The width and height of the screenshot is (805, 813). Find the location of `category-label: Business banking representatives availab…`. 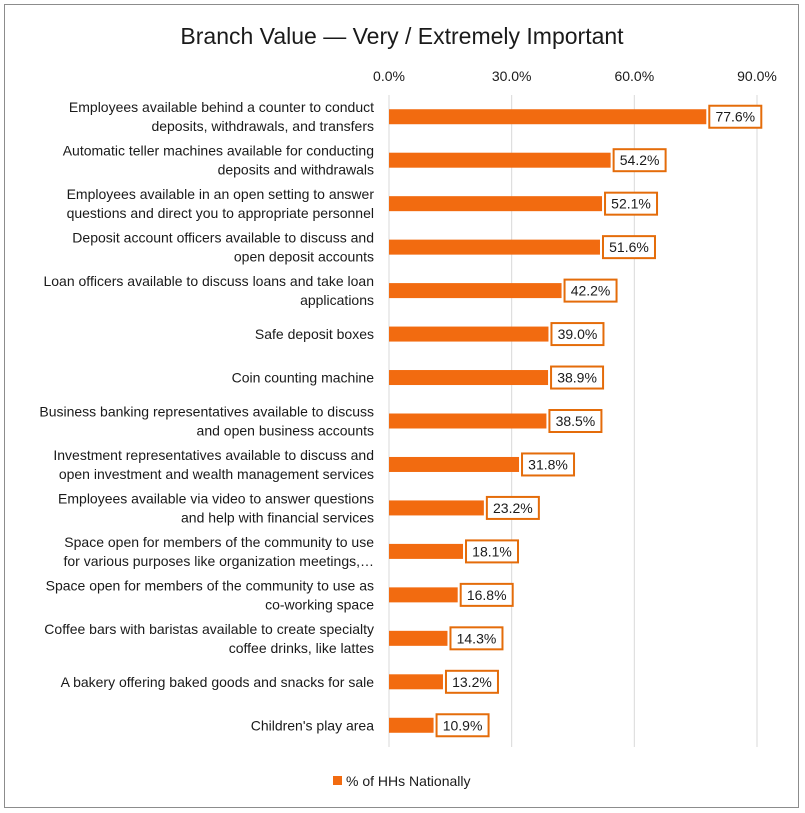

category-label: Business banking representatives availab… is located at coordinates (206, 421).